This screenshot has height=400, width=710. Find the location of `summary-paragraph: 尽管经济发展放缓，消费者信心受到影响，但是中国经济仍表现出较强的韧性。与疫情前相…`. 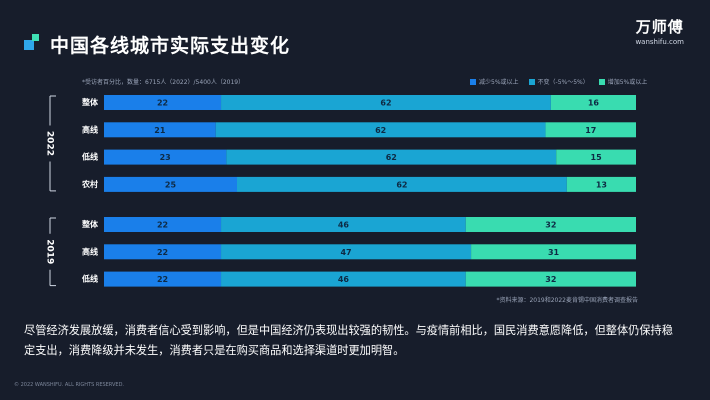

summary-paragraph: 尽管经济发展放缓，消费者信心受到影响，但是中国经济仍表现出较强的韧性。与疫情前相… is located at coordinates (348, 340).